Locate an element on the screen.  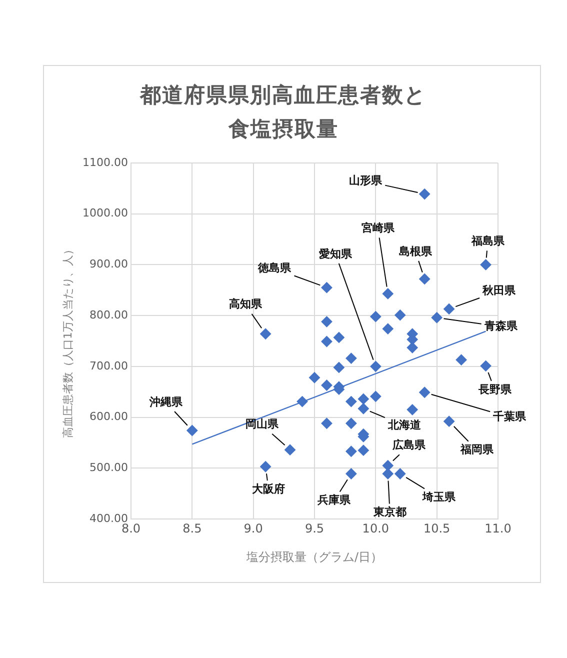
annotation: 広島県 is located at coordinates (408, 445).